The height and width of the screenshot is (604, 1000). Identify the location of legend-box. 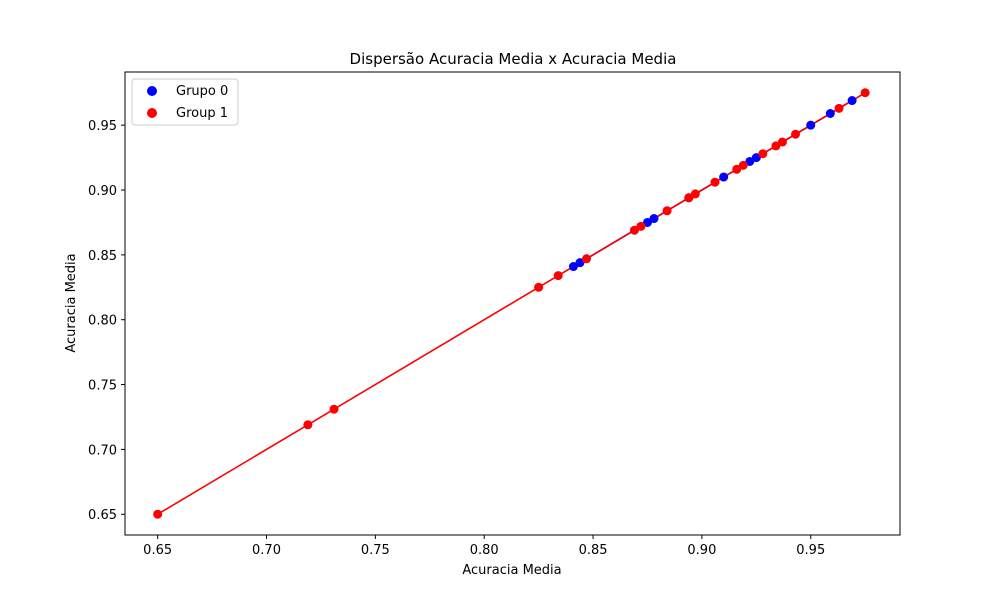
(185, 102).